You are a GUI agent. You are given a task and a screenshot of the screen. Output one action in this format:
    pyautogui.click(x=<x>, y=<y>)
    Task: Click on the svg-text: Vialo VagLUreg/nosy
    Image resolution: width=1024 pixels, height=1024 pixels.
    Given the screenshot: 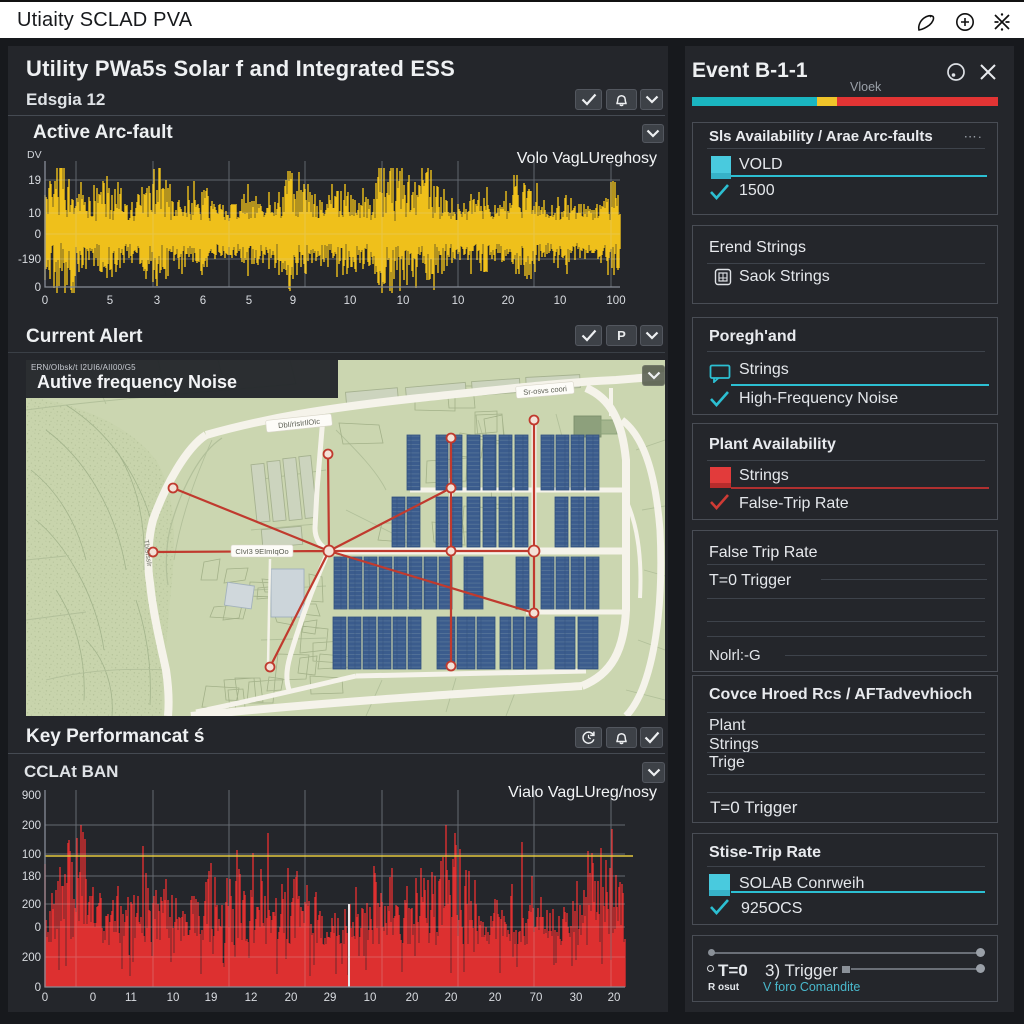 What is the action you would take?
    pyautogui.click(x=582, y=793)
    